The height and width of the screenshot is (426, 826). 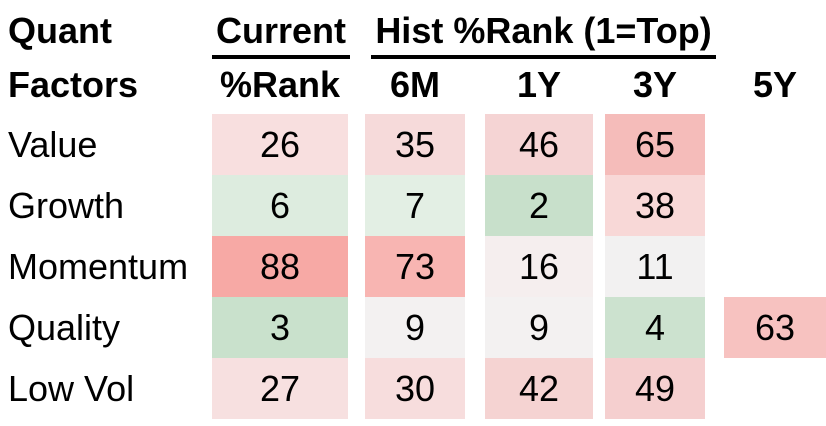 I want to click on heatmap-cell: 73, so click(x=415, y=266).